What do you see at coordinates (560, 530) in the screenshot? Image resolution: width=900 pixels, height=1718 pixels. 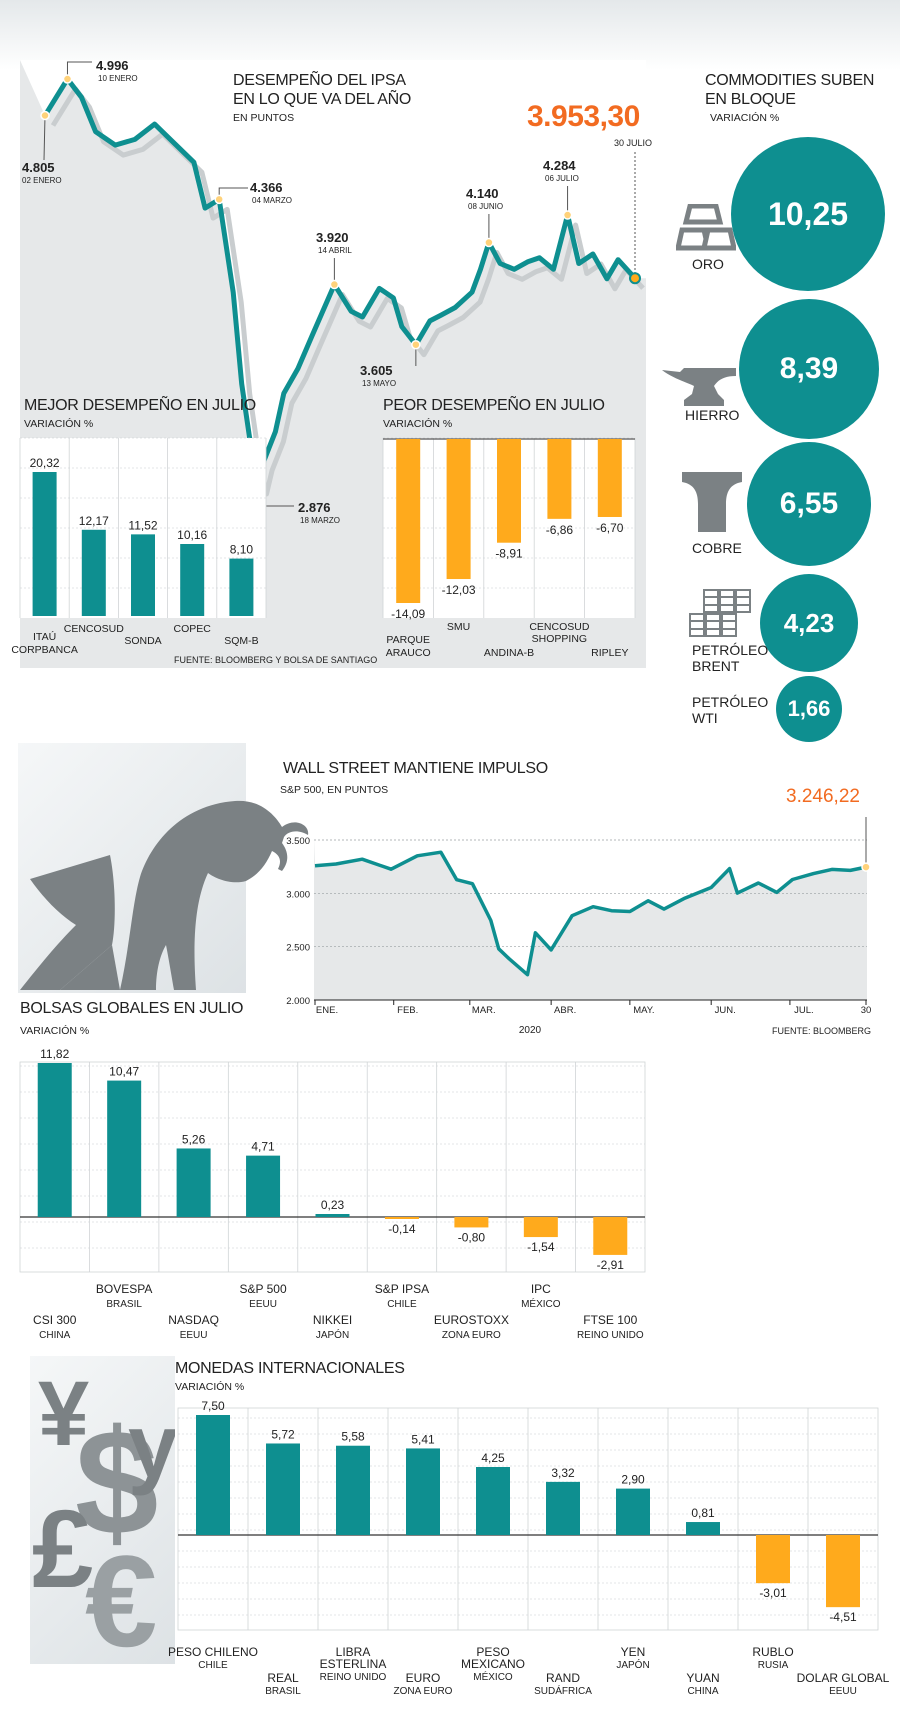 I see `worst-value-label: -6,86` at bounding box center [560, 530].